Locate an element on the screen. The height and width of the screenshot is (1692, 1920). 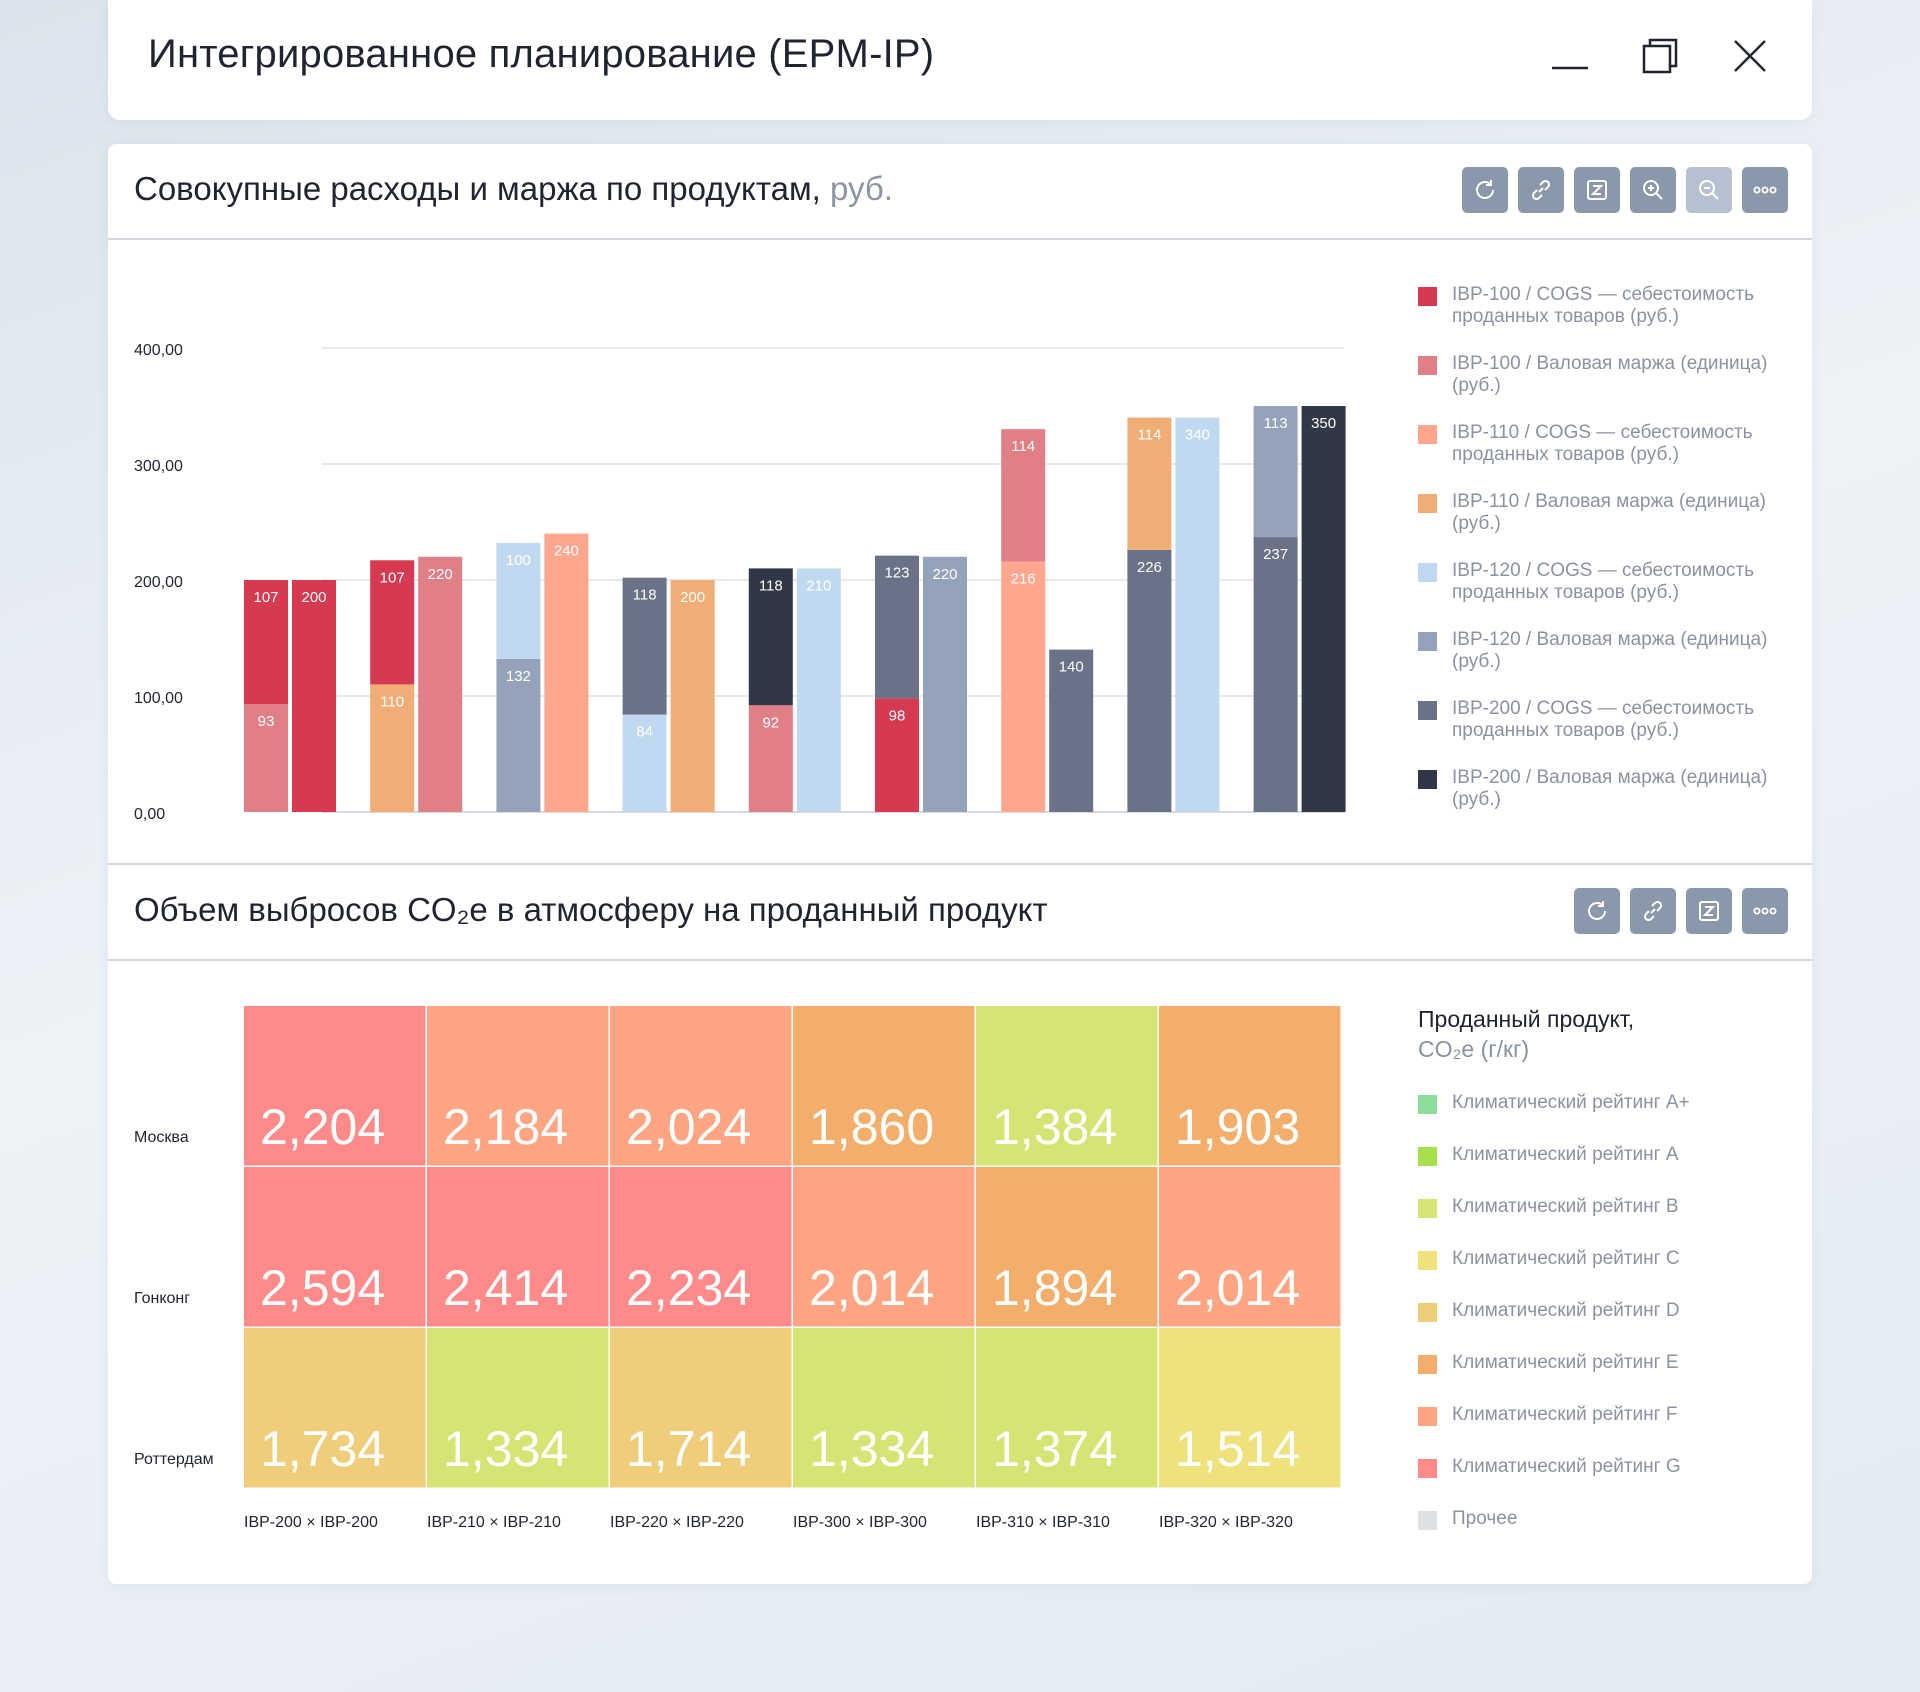
row-label: Роттердам is located at coordinates (174, 1459).